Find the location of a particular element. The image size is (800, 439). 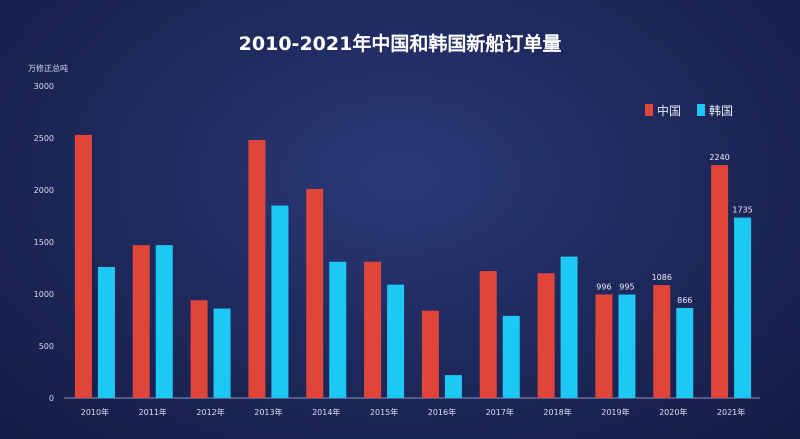

y-tick-label: 3000 is located at coordinates (44, 86).